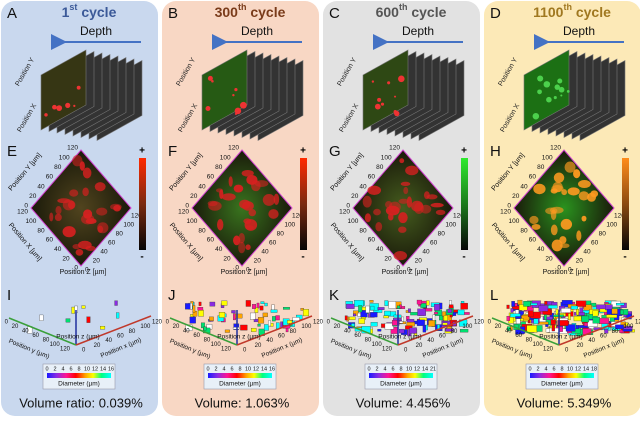 Image resolution: width=640 pixels, height=422 pixels. I want to click on y-tick: 80, so click(368, 341).